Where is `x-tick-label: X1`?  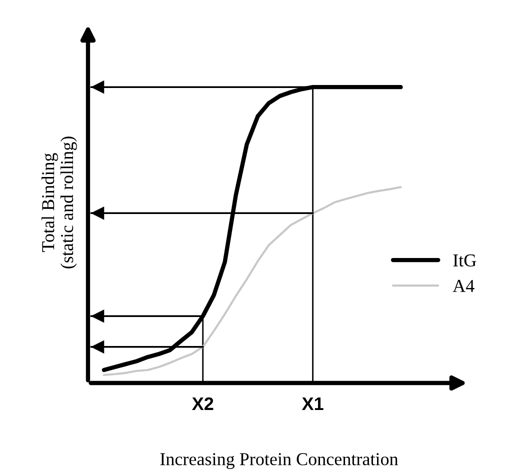 x-tick-label: X1 is located at coordinates (313, 404).